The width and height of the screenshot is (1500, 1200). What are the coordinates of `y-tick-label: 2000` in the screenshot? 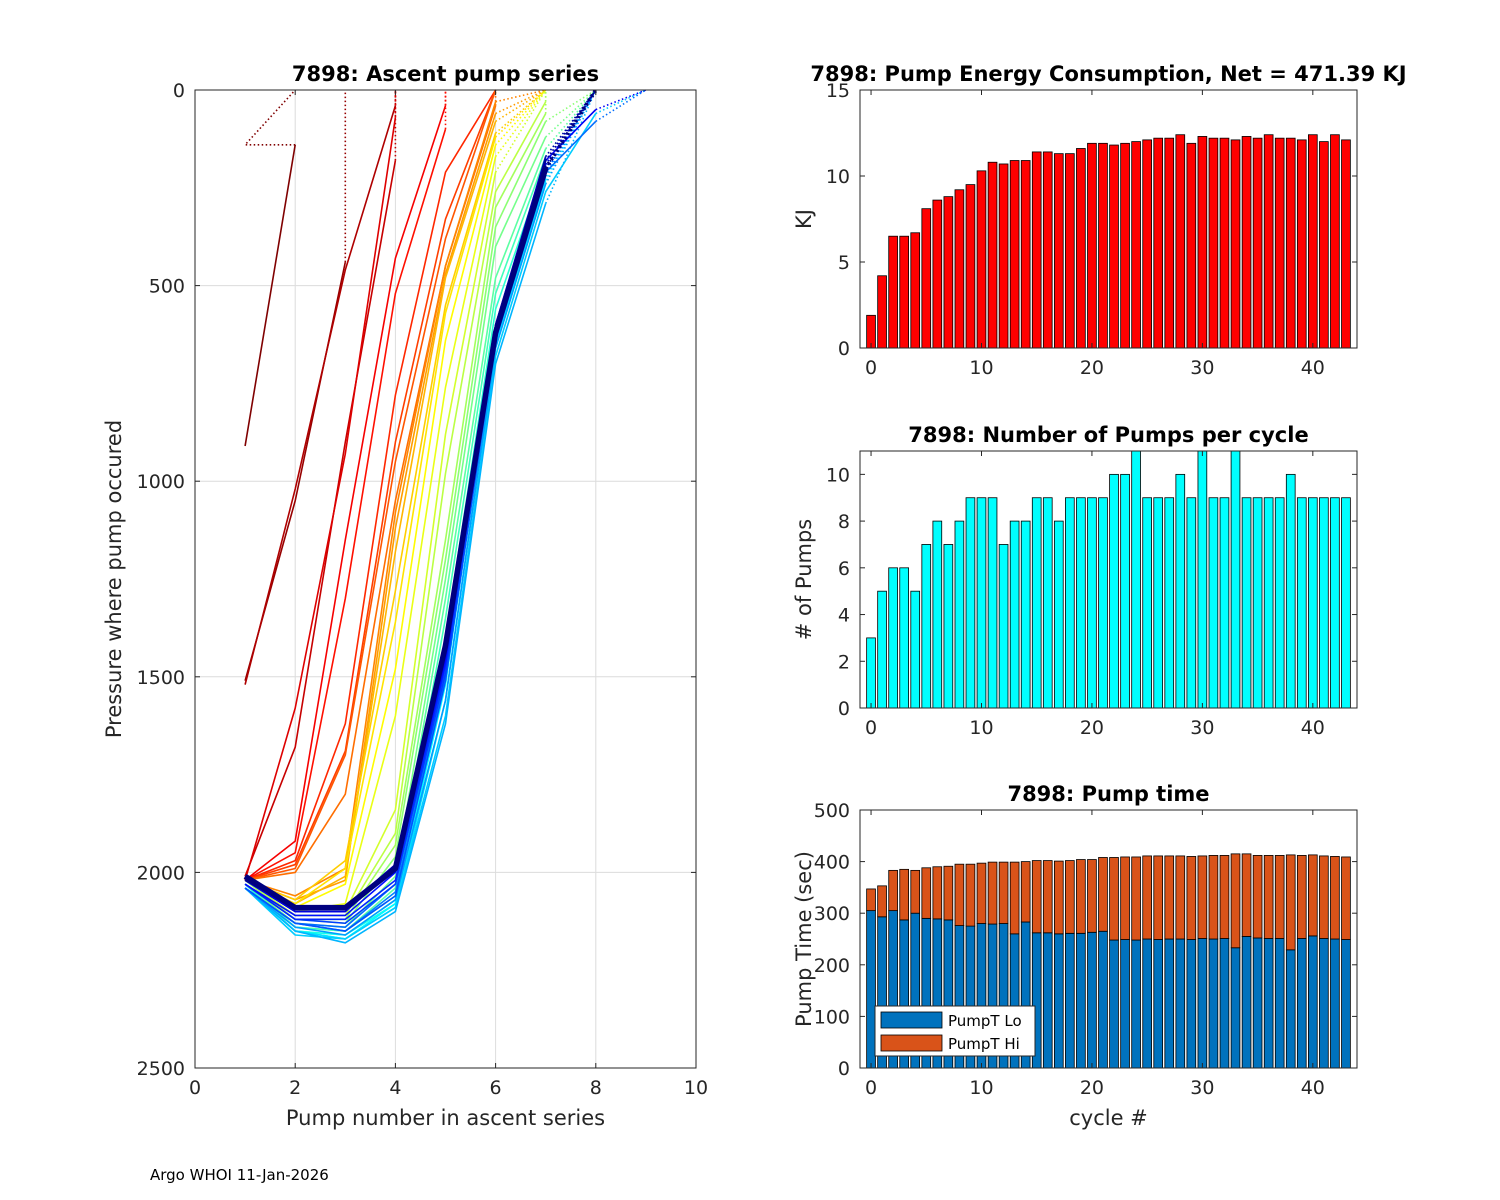 It's located at (161, 873).